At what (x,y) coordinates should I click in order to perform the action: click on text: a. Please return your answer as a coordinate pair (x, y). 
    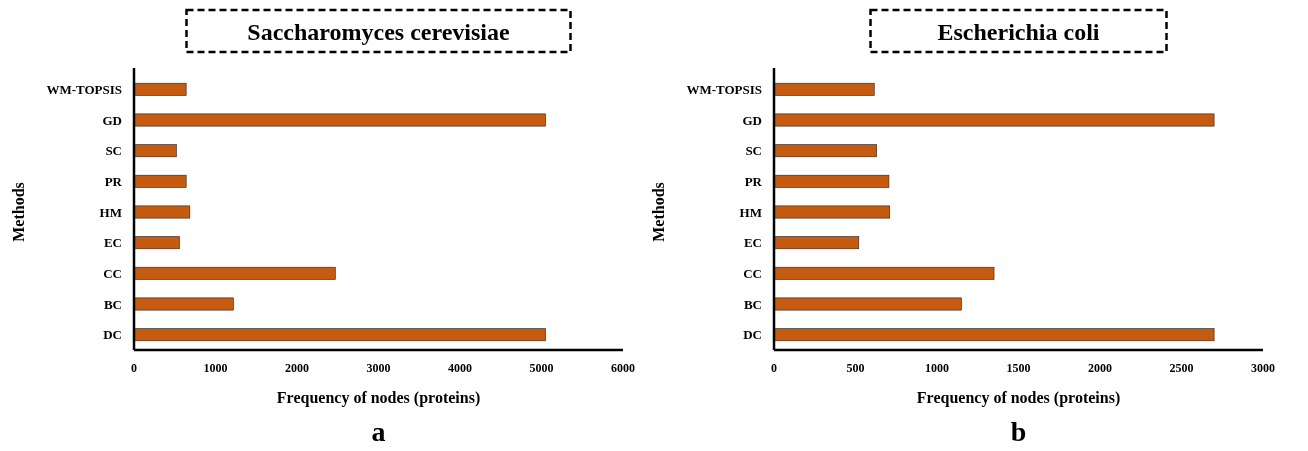
    Looking at the image, I should click on (378, 431).